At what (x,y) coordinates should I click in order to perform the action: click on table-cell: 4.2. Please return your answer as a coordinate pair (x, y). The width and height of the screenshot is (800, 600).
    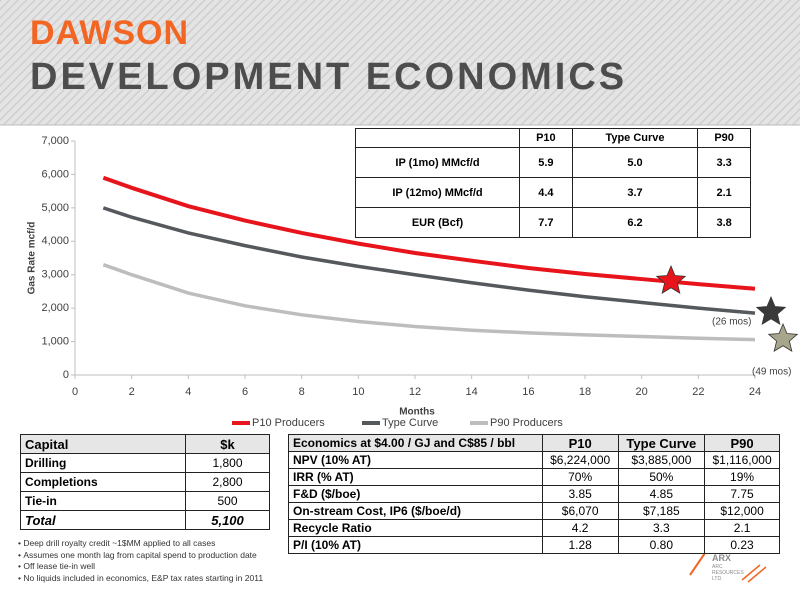
    Looking at the image, I should click on (580, 528).